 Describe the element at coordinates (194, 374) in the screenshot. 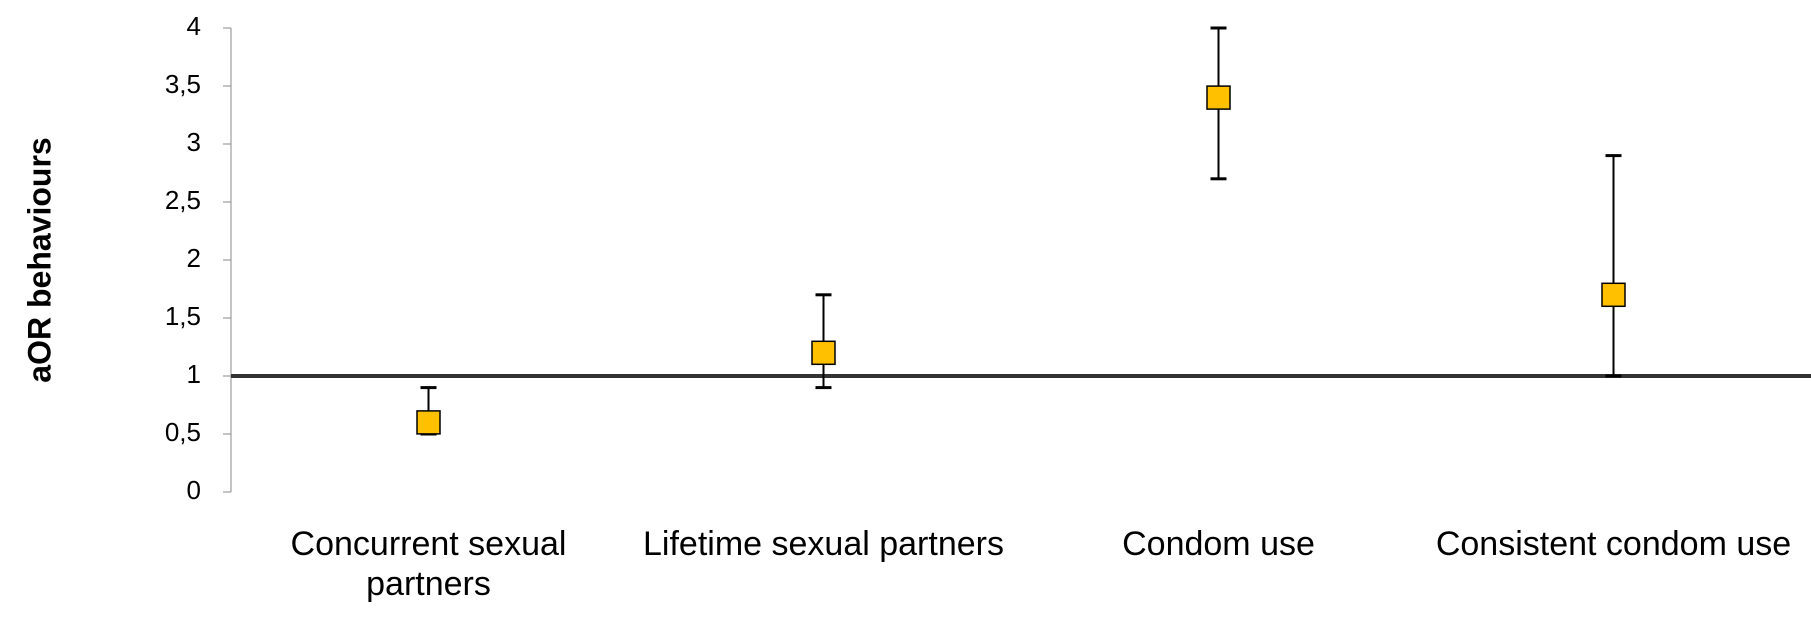

I see `y-tick-label: 1` at that location.